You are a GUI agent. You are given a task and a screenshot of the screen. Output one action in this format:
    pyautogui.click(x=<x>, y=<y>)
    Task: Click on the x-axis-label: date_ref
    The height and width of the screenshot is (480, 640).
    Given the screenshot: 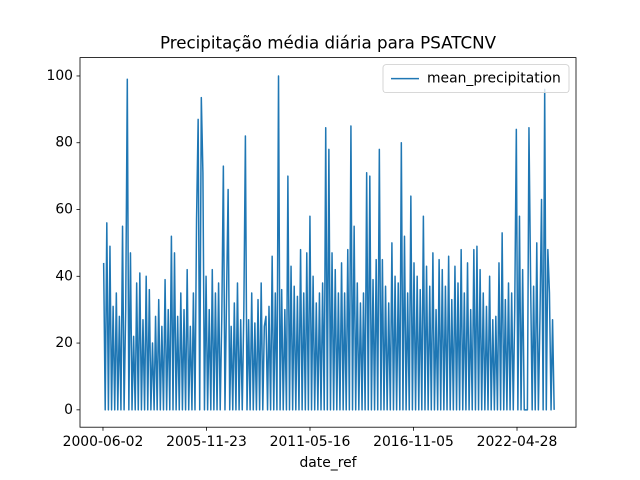 What is the action you would take?
    pyautogui.click(x=328, y=463)
    